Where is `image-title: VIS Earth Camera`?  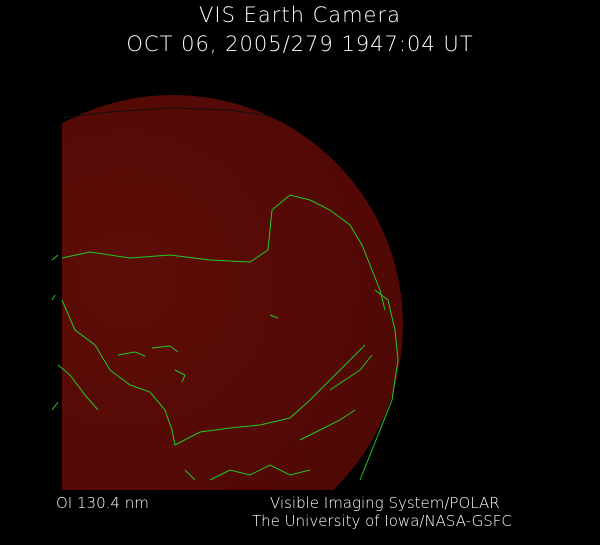
image-title: VIS Earth Camera is located at coordinates (300, 15).